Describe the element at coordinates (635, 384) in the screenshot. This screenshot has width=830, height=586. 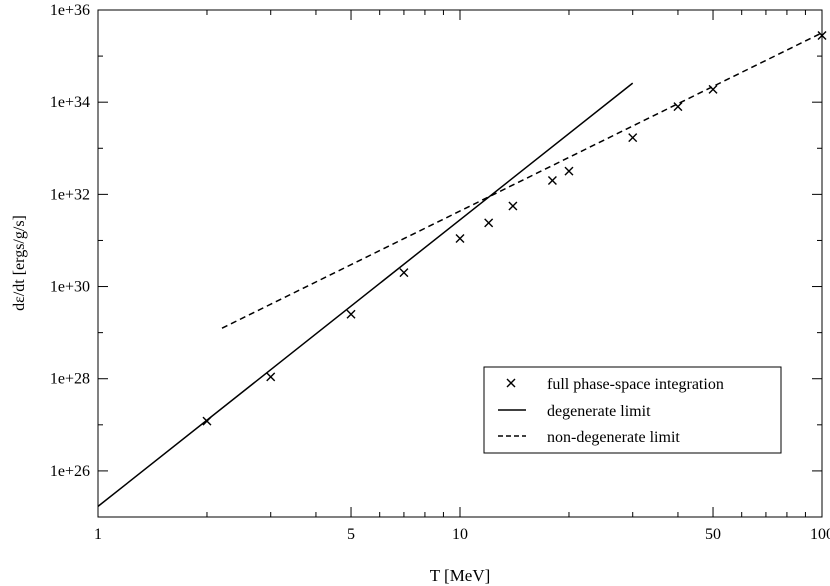
I see `legend-label-full-phase-space: full phase-space integration` at that location.